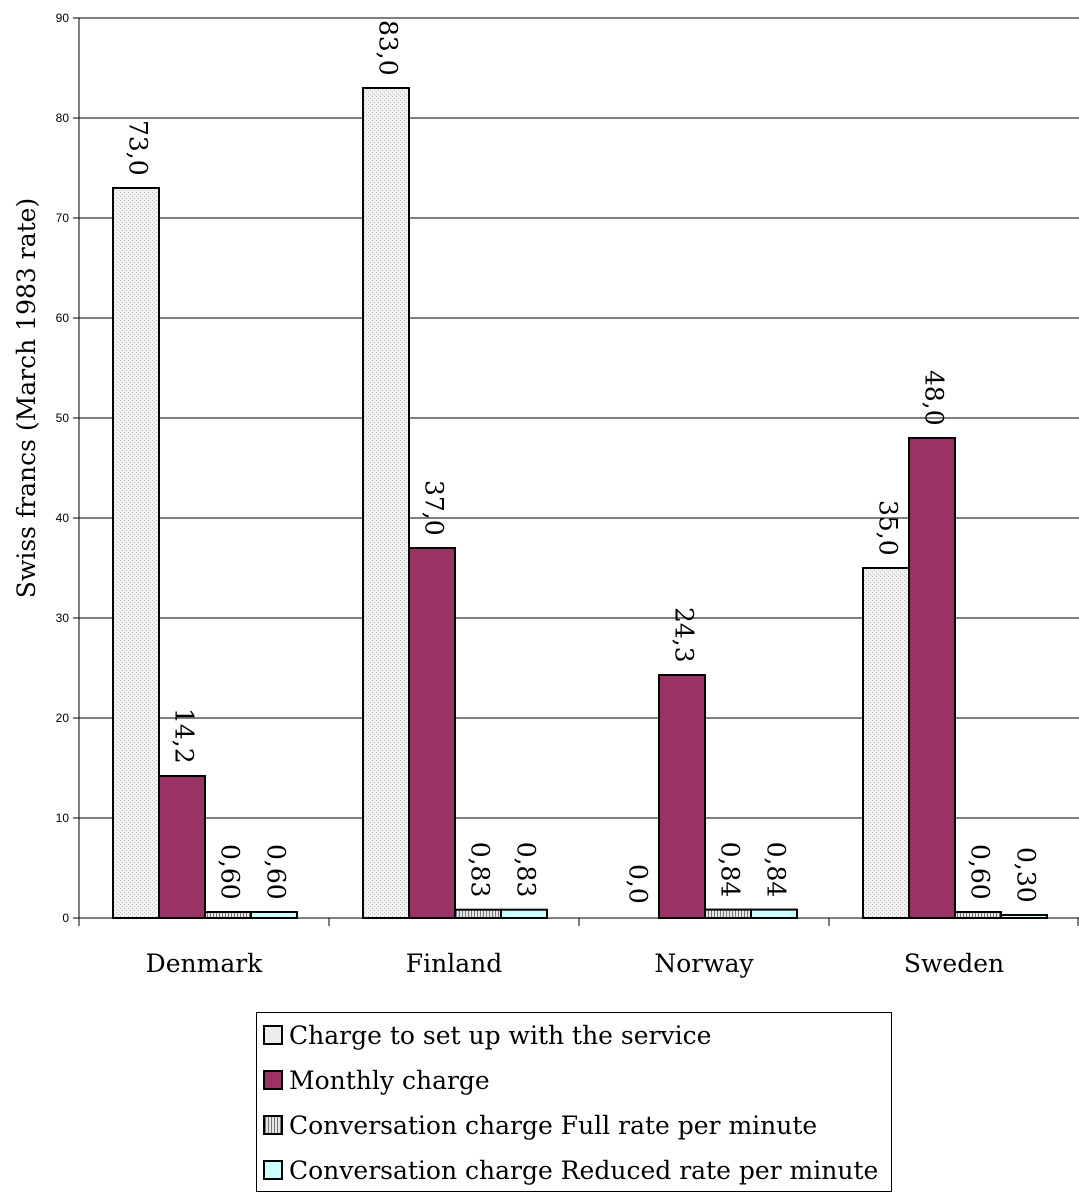 The height and width of the screenshot is (1197, 1079). I want to click on y-tick-label: 50, so click(63, 418).